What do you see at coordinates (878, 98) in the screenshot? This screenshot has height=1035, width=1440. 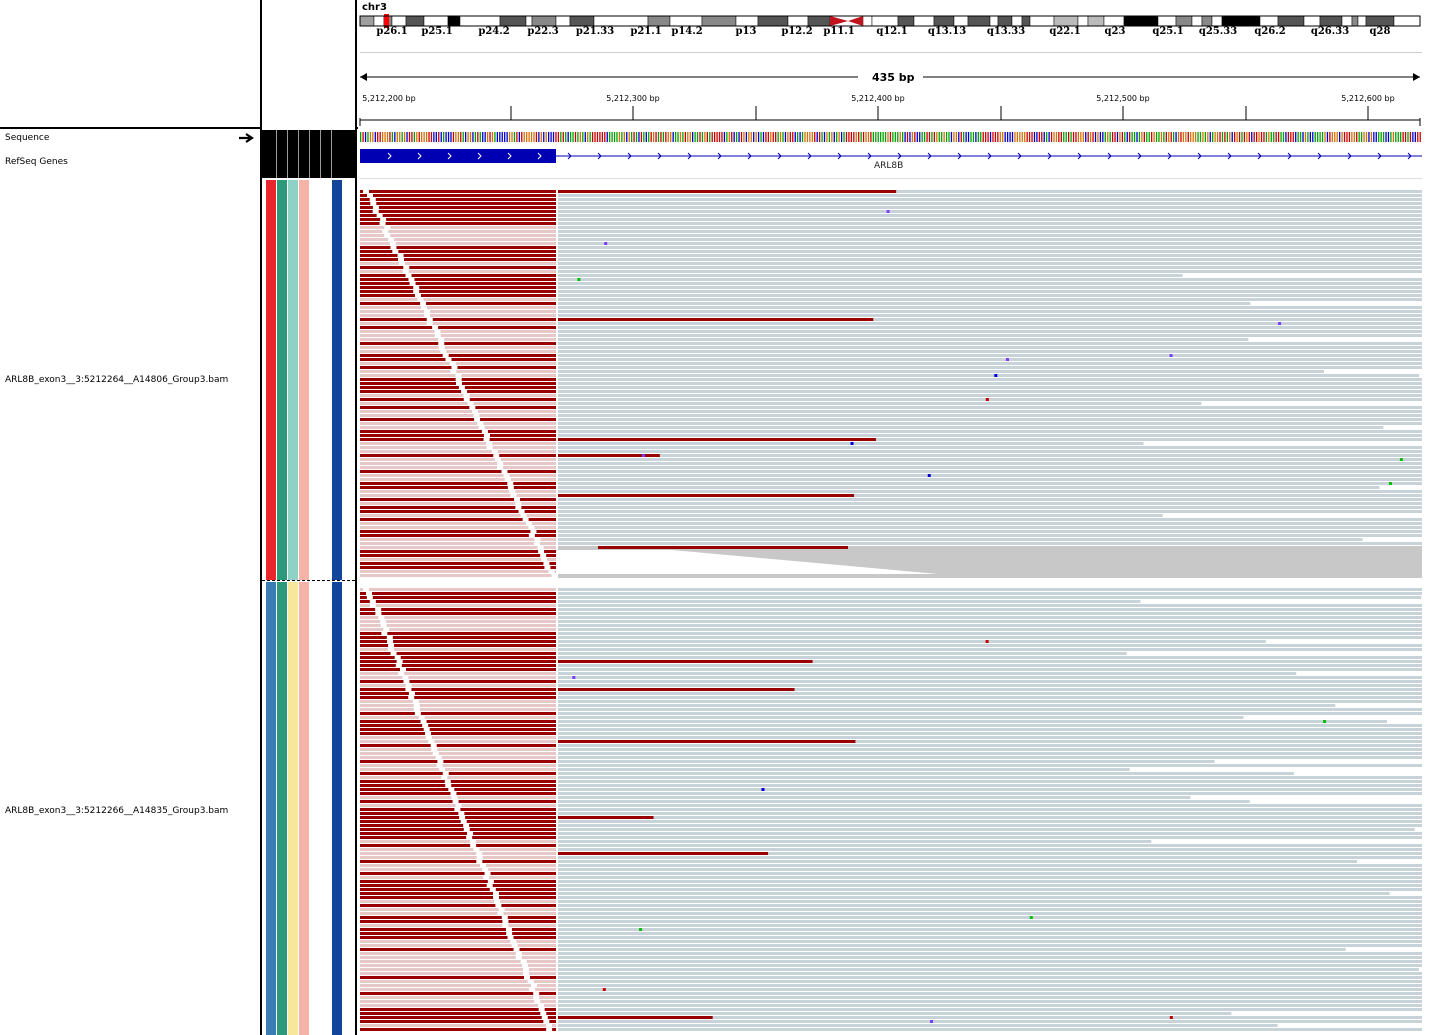 I see `ruler-tick-label: 5,212,400 bp` at bounding box center [878, 98].